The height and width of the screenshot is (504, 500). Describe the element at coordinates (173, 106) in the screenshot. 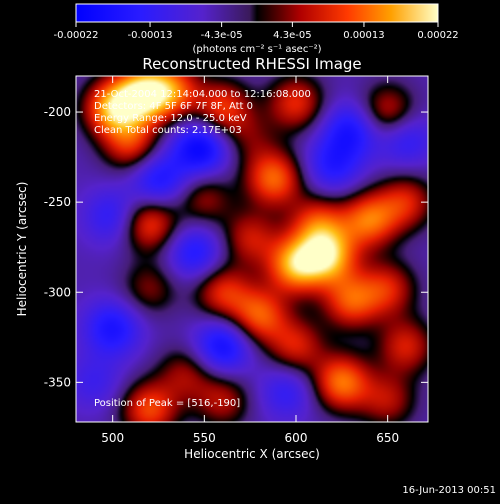

I see `info-line: Detectors: 4F 5F 6F 7F 8F, Att 0` at that location.